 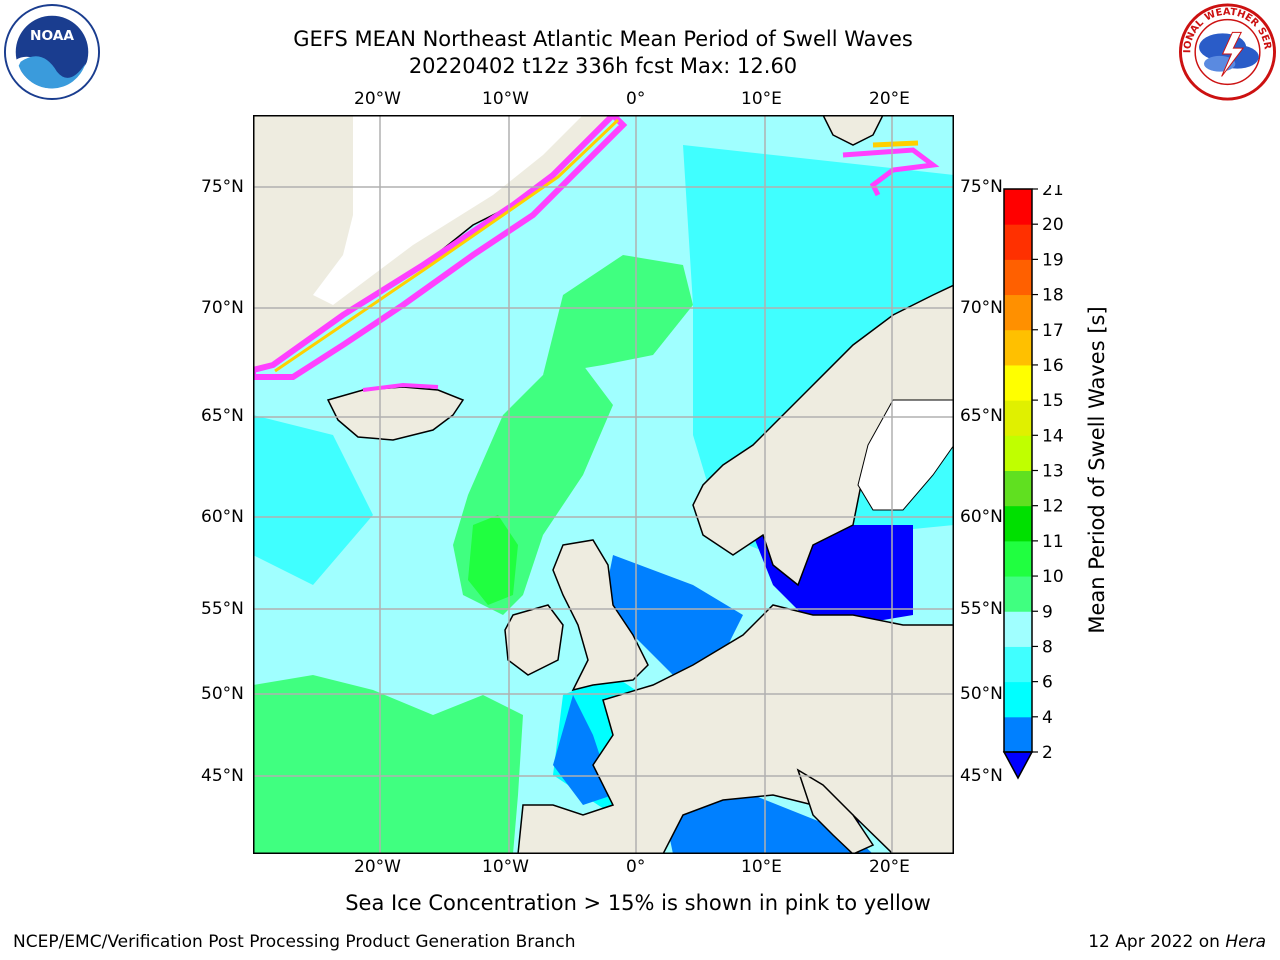 What do you see at coordinates (447, 245) in the screenshot?
I see `sea-ice-edge-yellow` at bounding box center [447, 245].